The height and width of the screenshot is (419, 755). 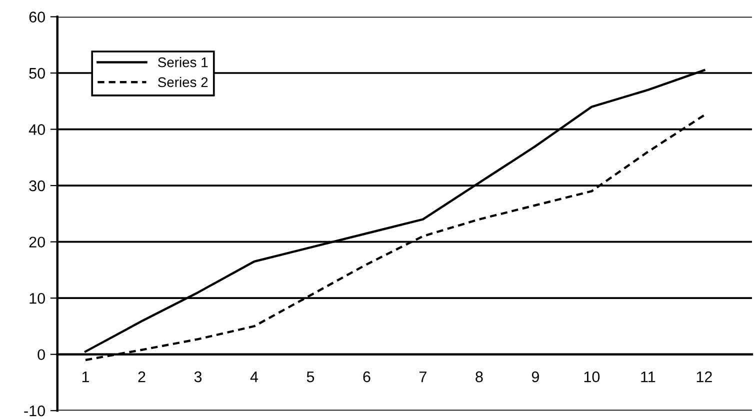 I want to click on y-tick-label: 20, so click(x=37, y=242).